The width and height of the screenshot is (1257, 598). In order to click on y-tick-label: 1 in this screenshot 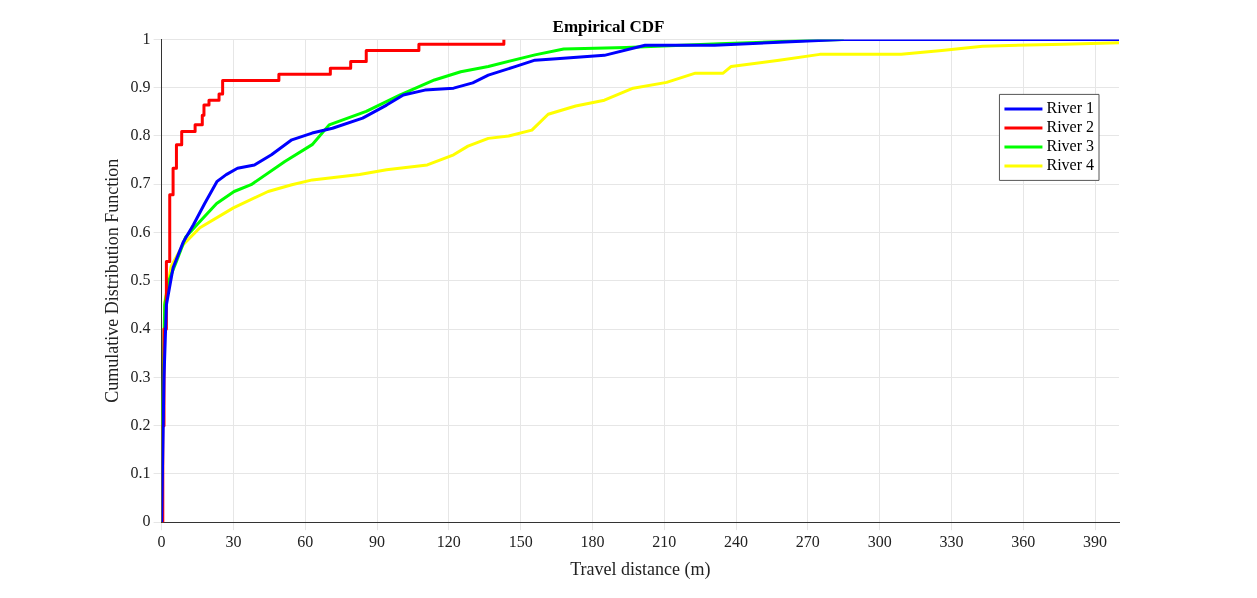, I will do `click(146, 38)`.